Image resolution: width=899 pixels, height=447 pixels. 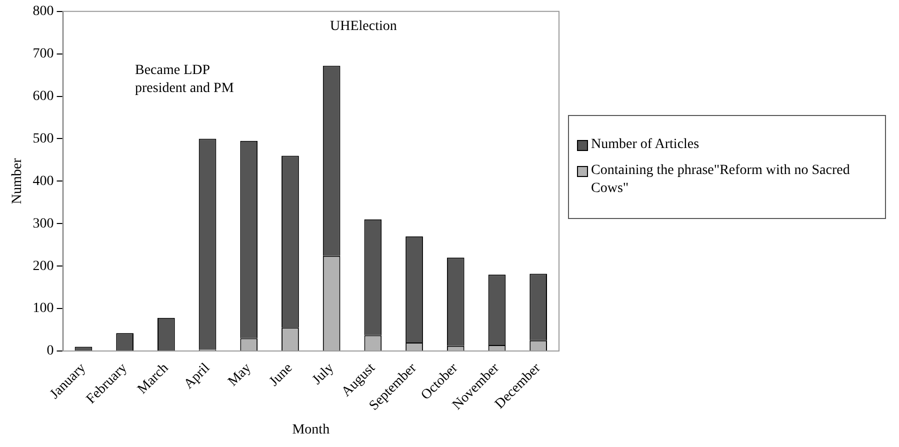 What do you see at coordinates (43, 12) in the screenshot?
I see `y-tick-label: 800` at bounding box center [43, 12].